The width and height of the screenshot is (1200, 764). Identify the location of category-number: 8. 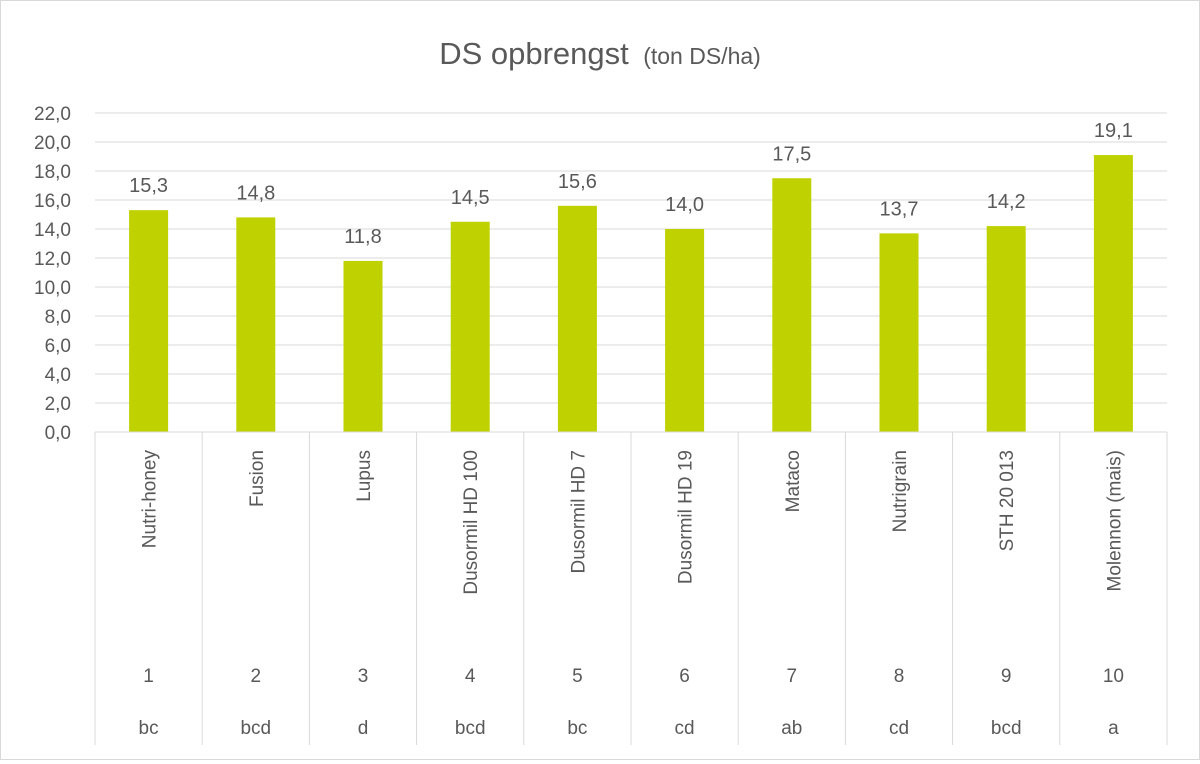
(899, 676).